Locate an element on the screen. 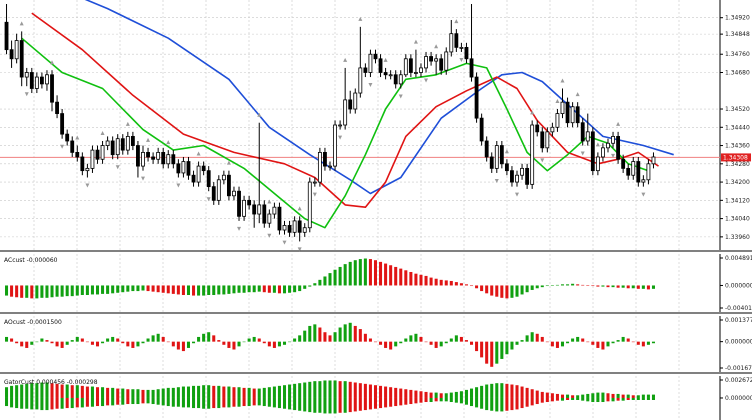  price-tick-label: 1.34848 is located at coordinates (737, 34).